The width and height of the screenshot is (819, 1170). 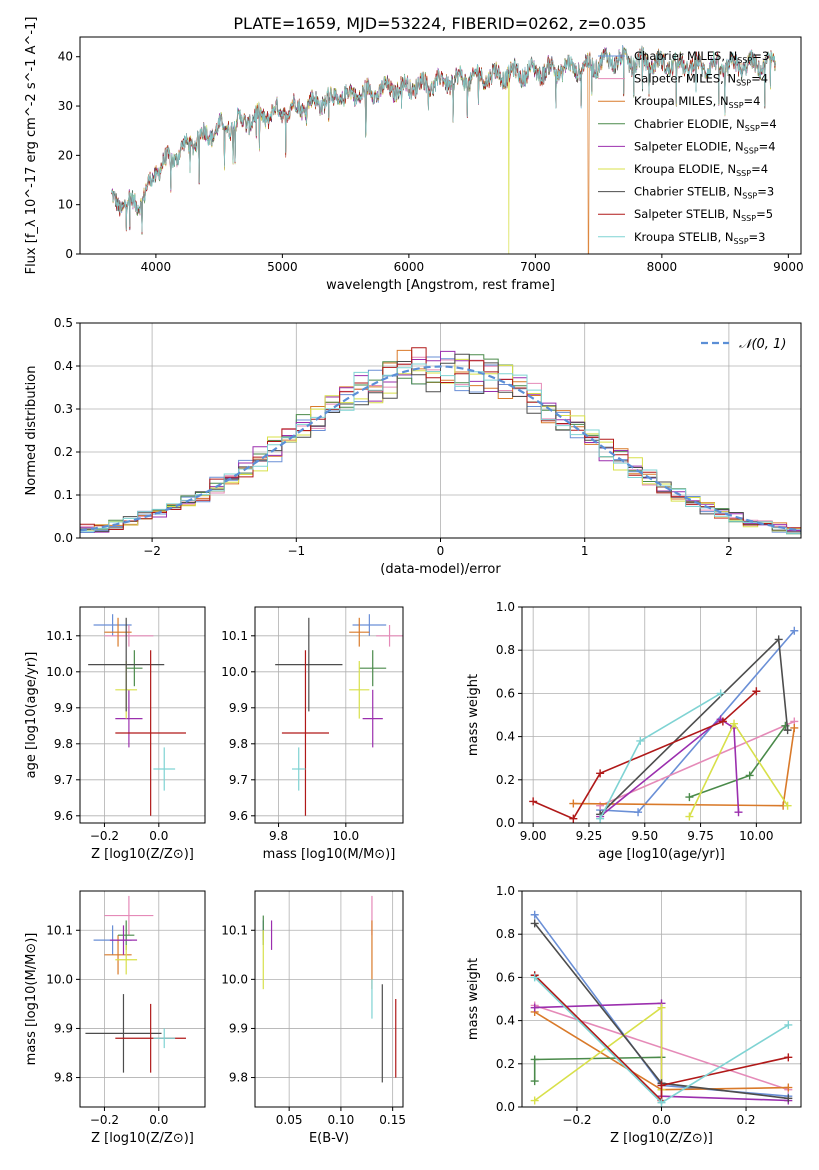 I want to click on x-axis-label: (data-model)/error, so click(x=440, y=569).